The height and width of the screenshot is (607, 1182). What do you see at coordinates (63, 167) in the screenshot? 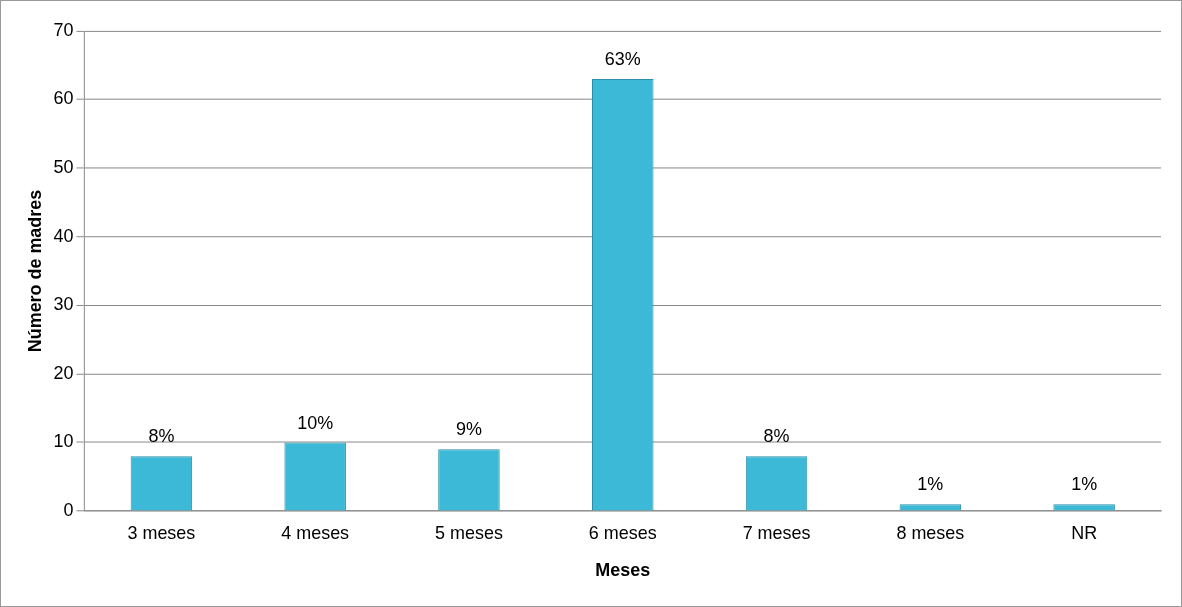
I see `y-tick-label: 50` at bounding box center [63, 167].